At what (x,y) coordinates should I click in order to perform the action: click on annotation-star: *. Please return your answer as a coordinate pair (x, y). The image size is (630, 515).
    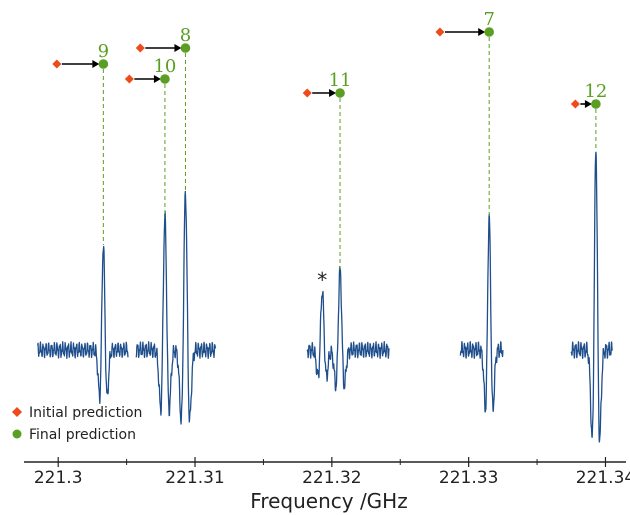
    Looking at the image, I should click on (322, 280).